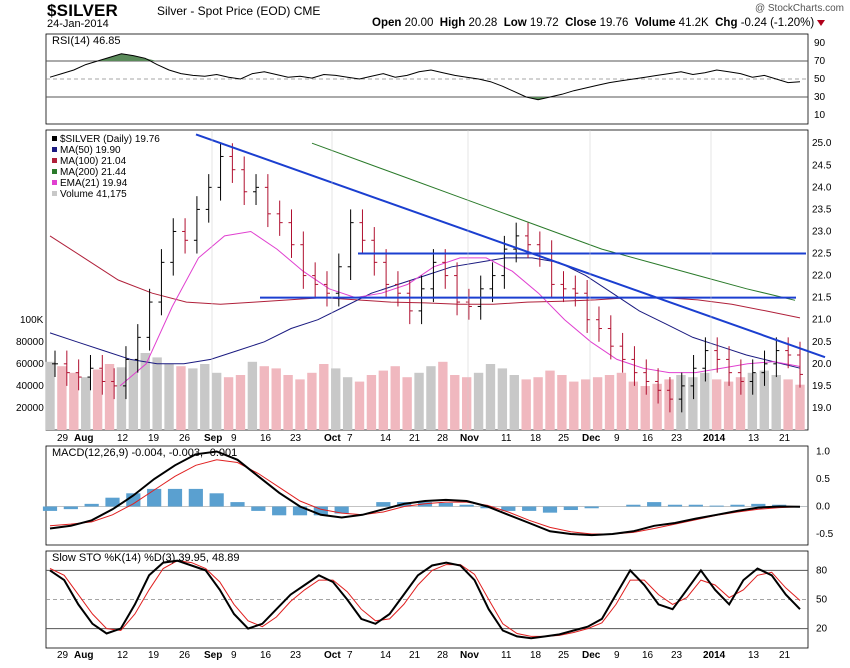 This screenshot has width=850, height=668. I want to click on x-axis-label-bottom: 13, so click(754, 655).